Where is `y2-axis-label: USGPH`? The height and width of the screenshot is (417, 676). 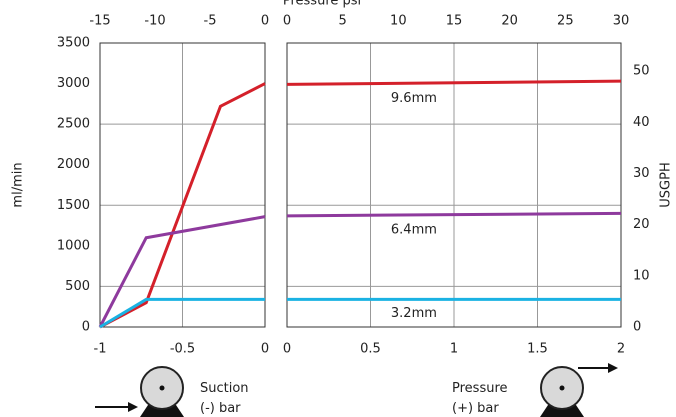 y2-axis-label: USGPH is located at coordinates (666, 184).